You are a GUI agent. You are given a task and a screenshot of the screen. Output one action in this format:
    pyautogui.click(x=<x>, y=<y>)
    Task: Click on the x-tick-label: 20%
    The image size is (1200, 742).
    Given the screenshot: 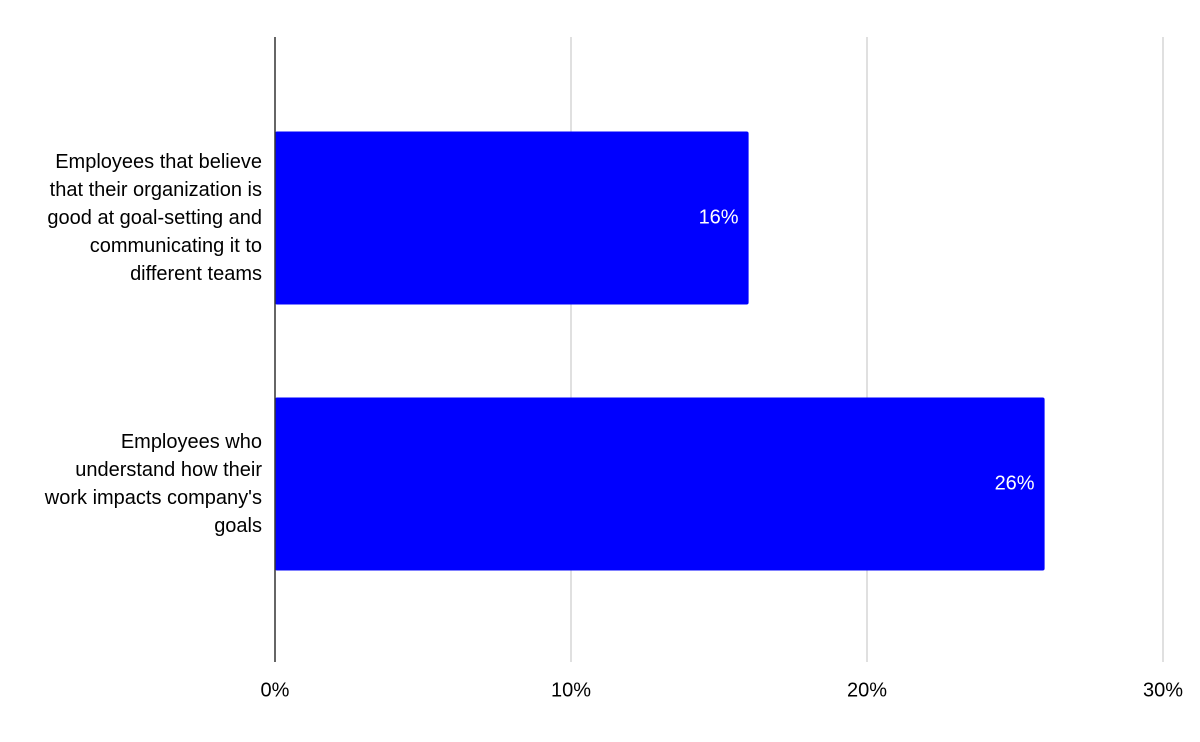 What is the action you would take?
    pyautogui.click(x=867, y=690)
    